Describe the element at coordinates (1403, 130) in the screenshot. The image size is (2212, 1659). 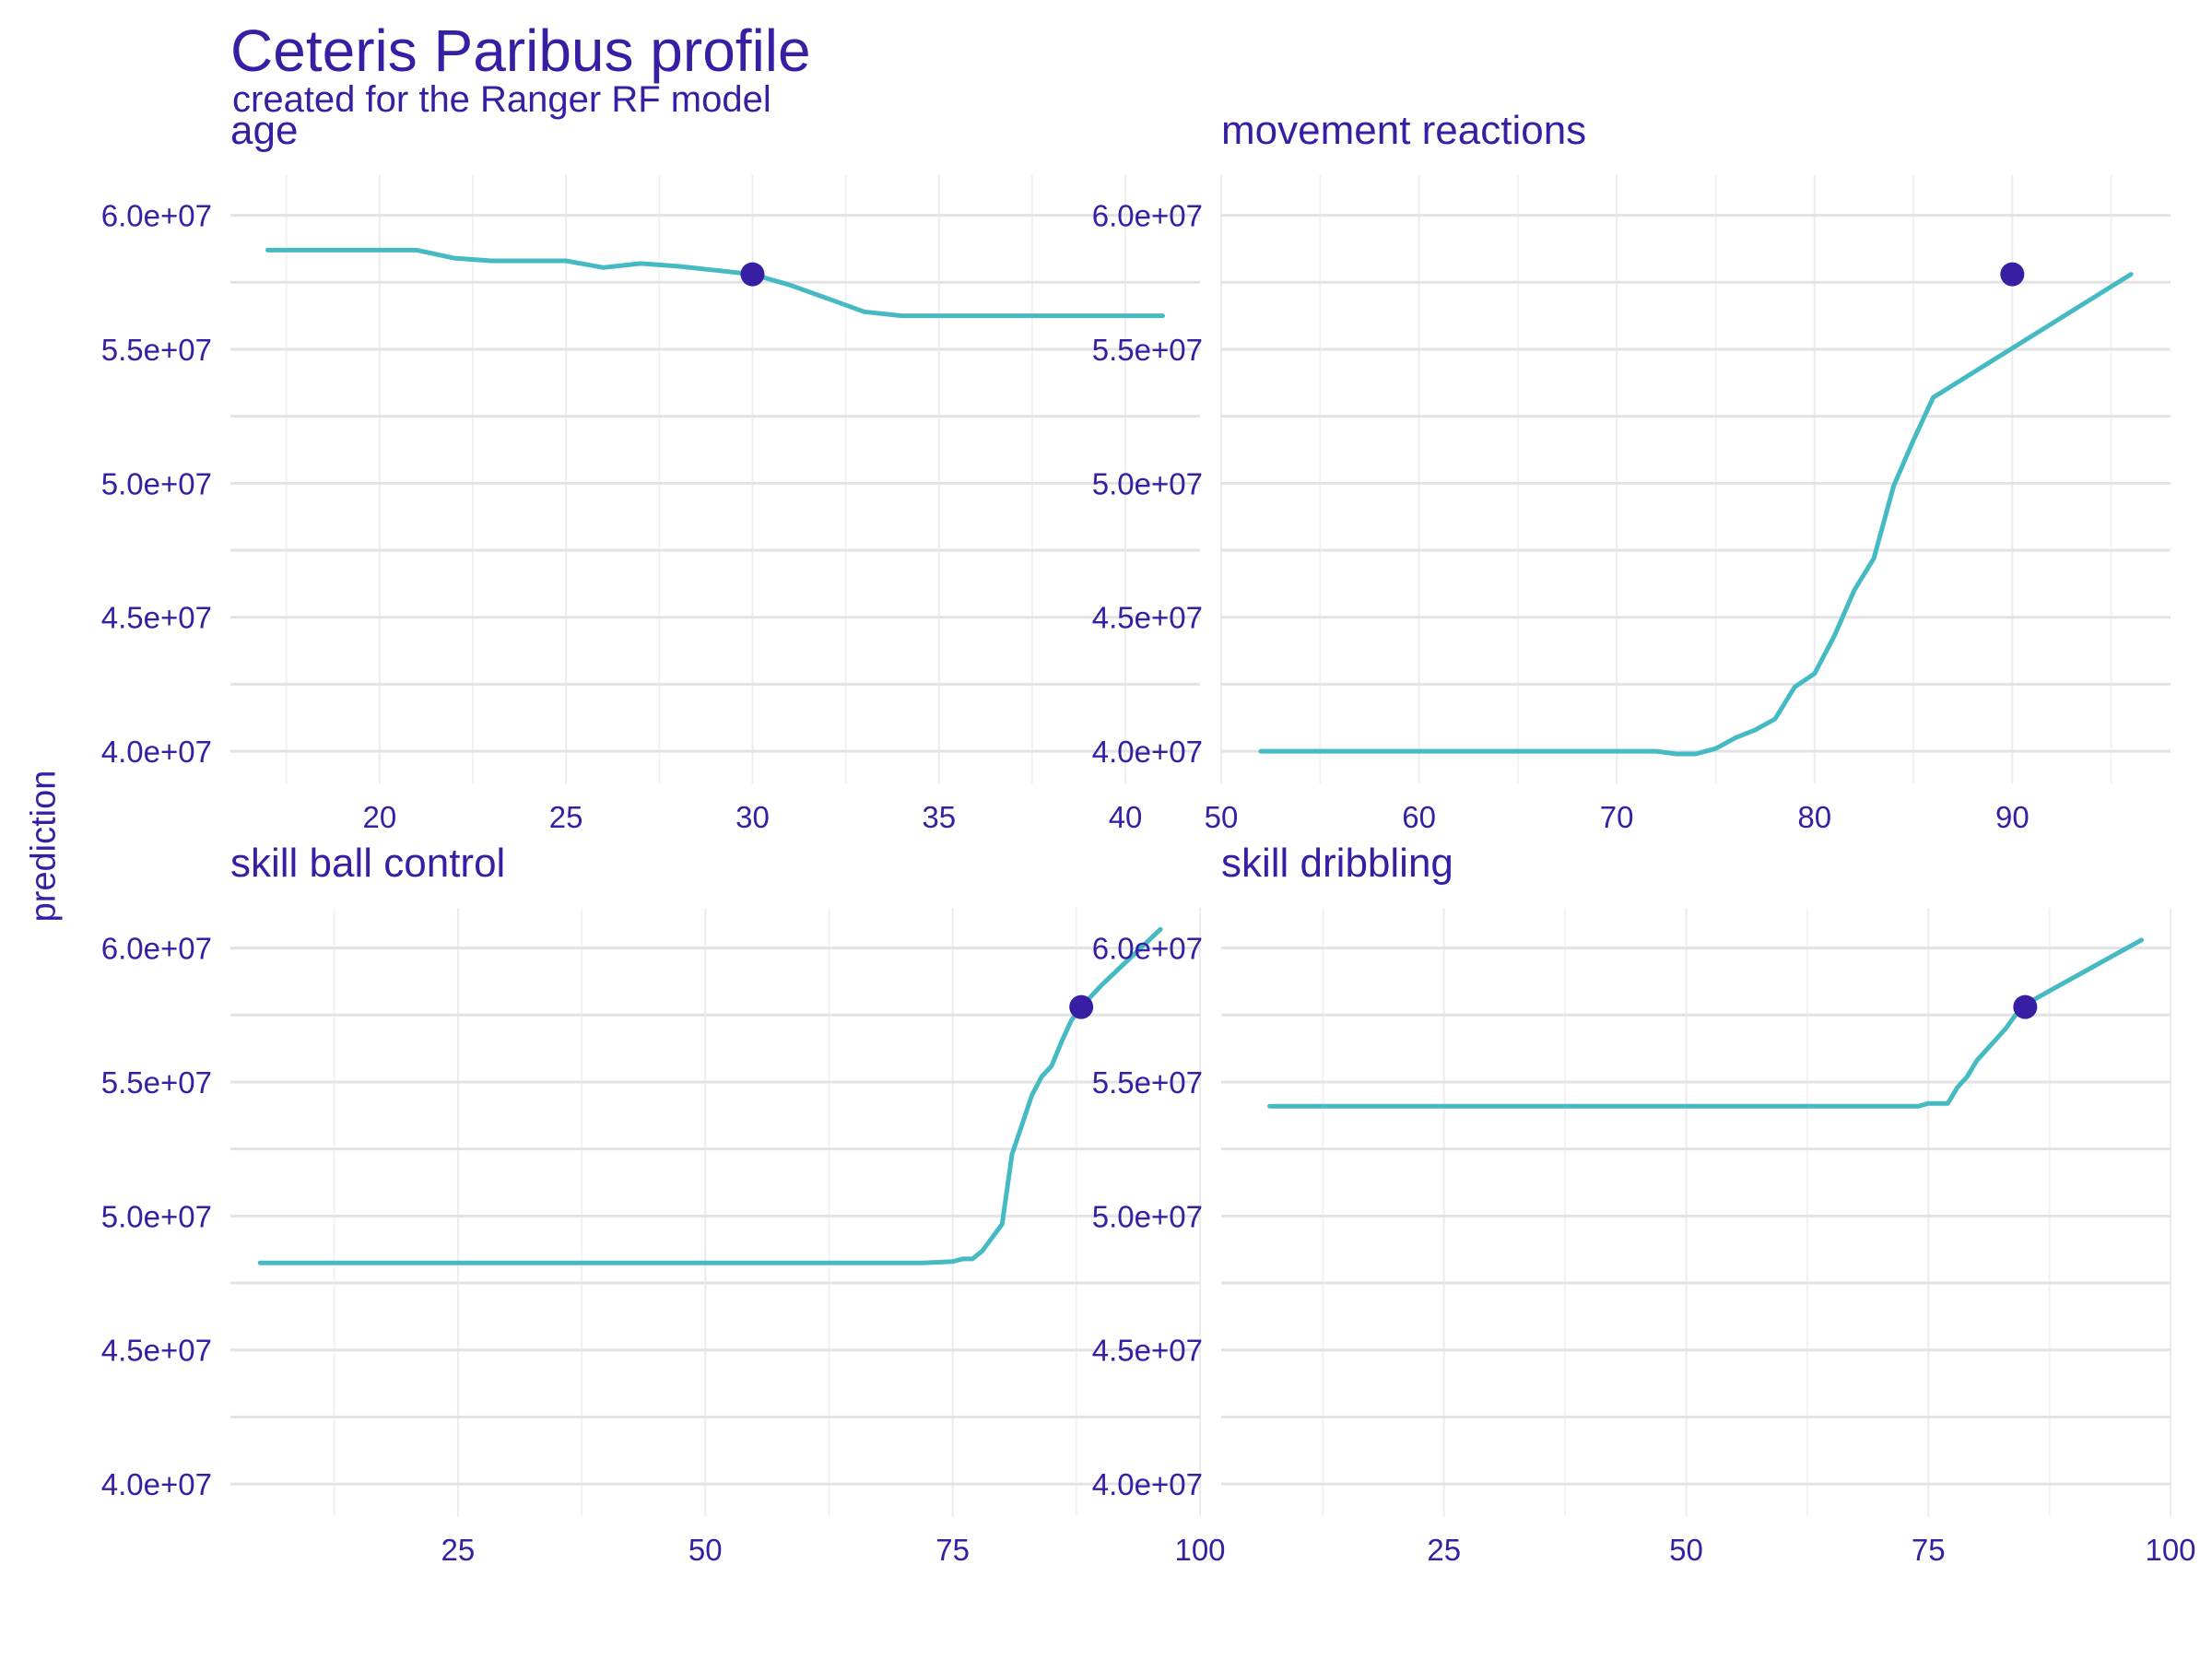
I see `panel-title: movement reactions` at that location.